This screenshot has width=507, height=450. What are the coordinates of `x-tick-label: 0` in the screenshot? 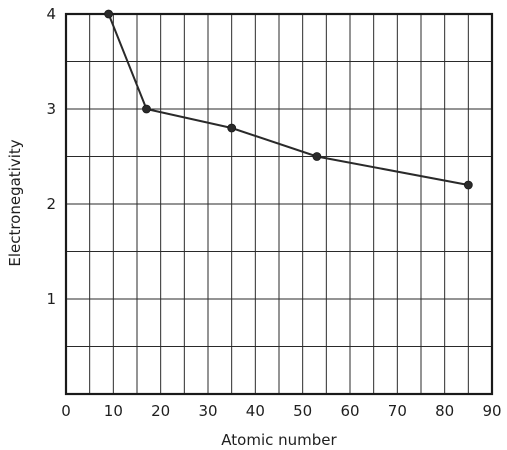 It's located at (66, 411).